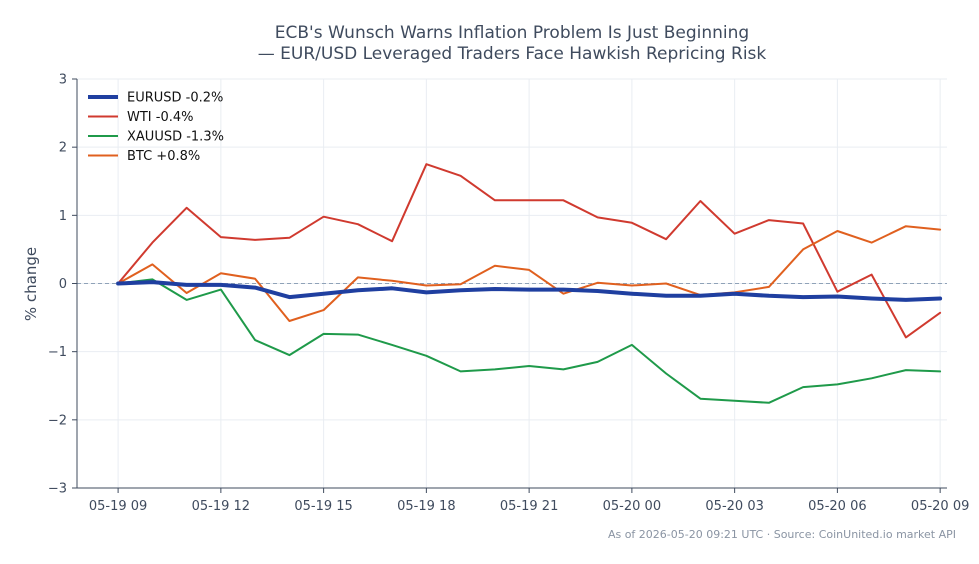 This screenshot has width=979, height=564. I want to click on y-axis-ticks: 3 2 1 0 −1 −2 −3, so click(62, 285).